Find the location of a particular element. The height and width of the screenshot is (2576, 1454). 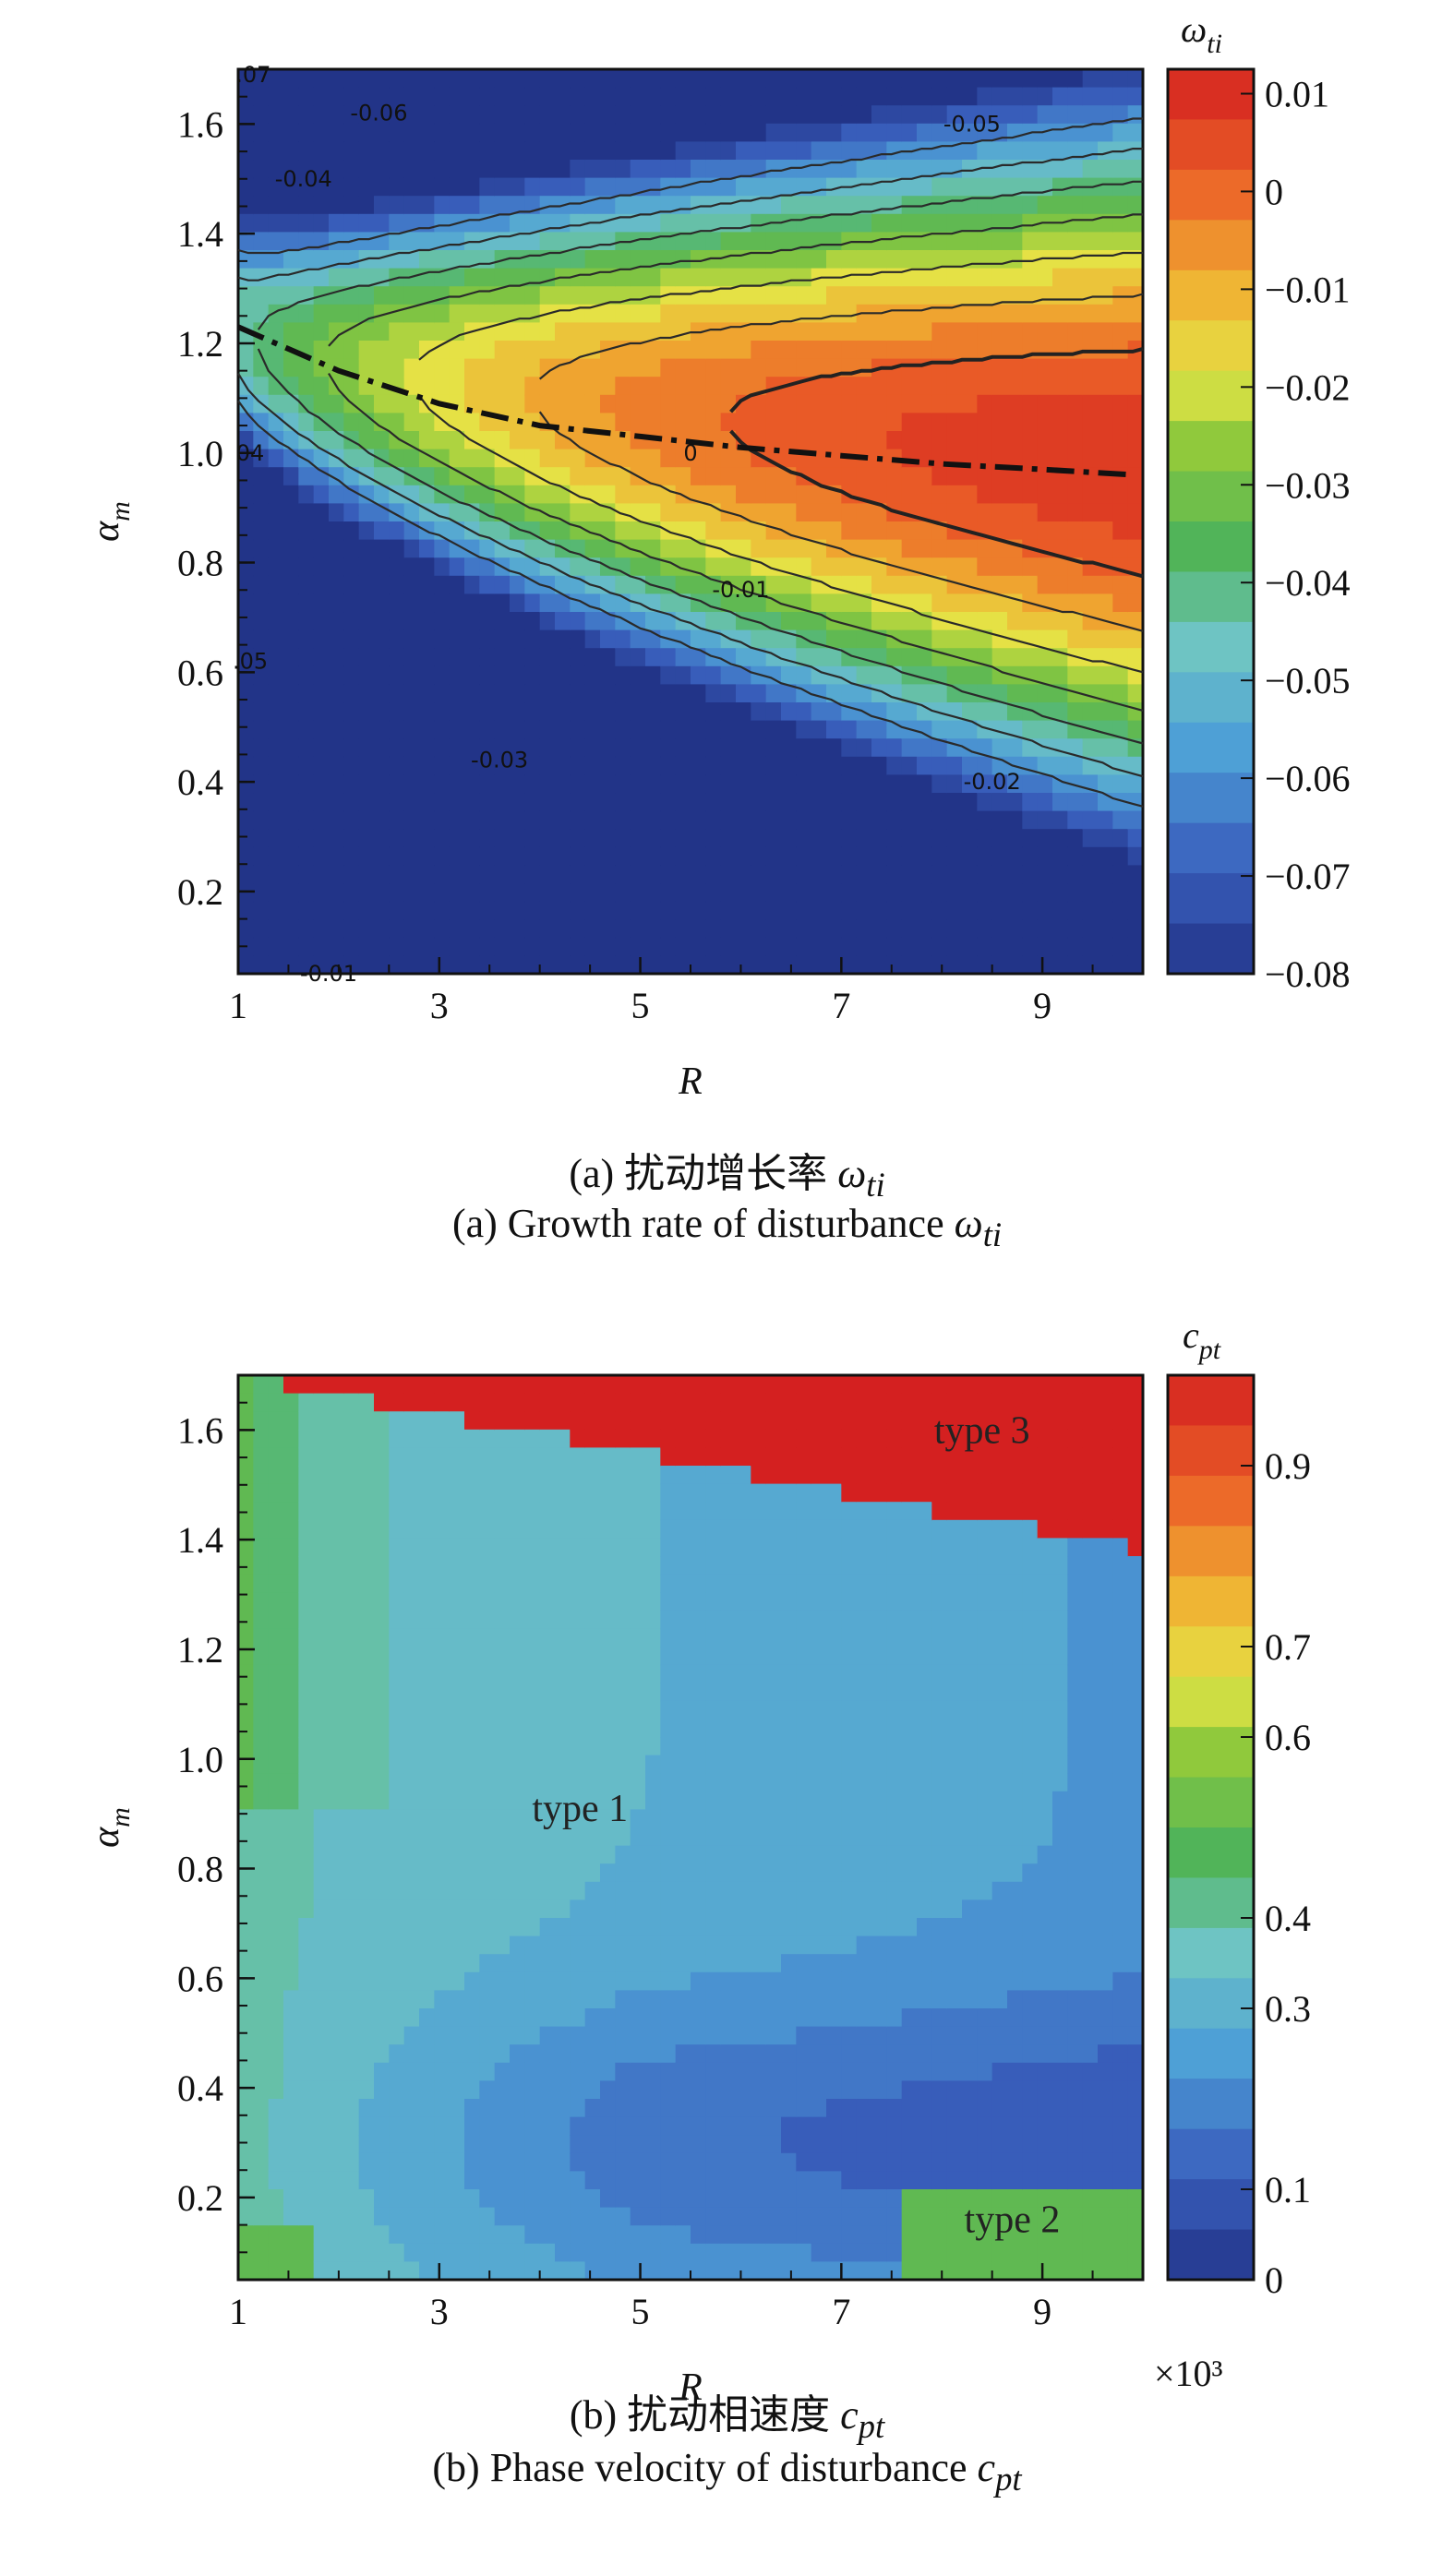

contour-line is located at coordinates (736, 543).